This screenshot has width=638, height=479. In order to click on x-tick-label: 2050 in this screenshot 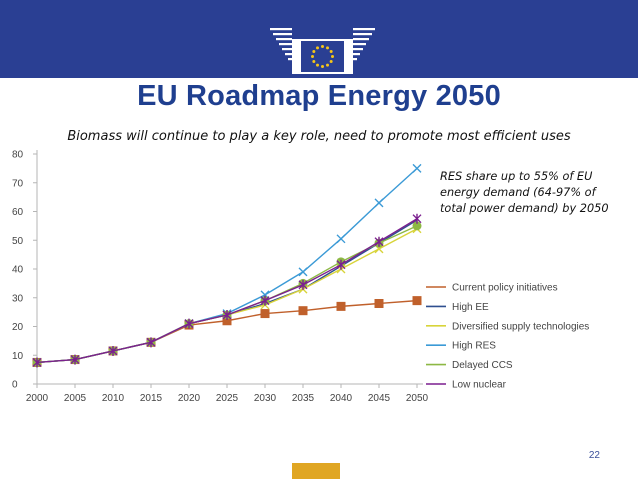, I will do `click(417, 398)`.